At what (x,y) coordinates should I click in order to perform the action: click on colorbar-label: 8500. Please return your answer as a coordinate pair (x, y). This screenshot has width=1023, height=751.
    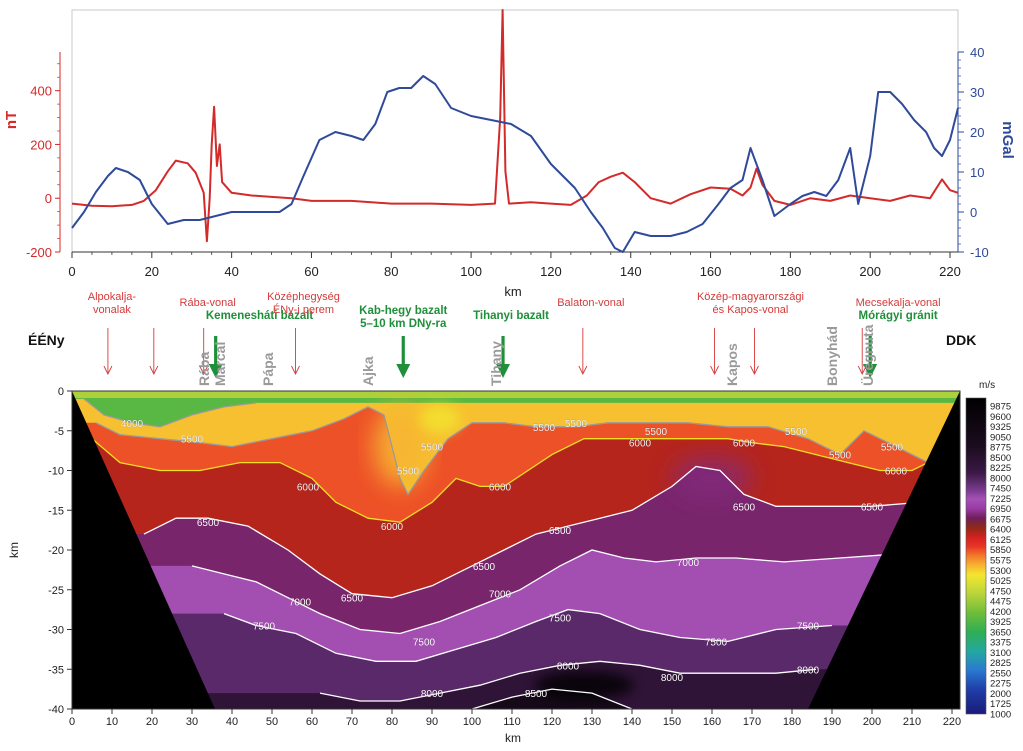
    Looking at the image, I should click on (1000, 458).